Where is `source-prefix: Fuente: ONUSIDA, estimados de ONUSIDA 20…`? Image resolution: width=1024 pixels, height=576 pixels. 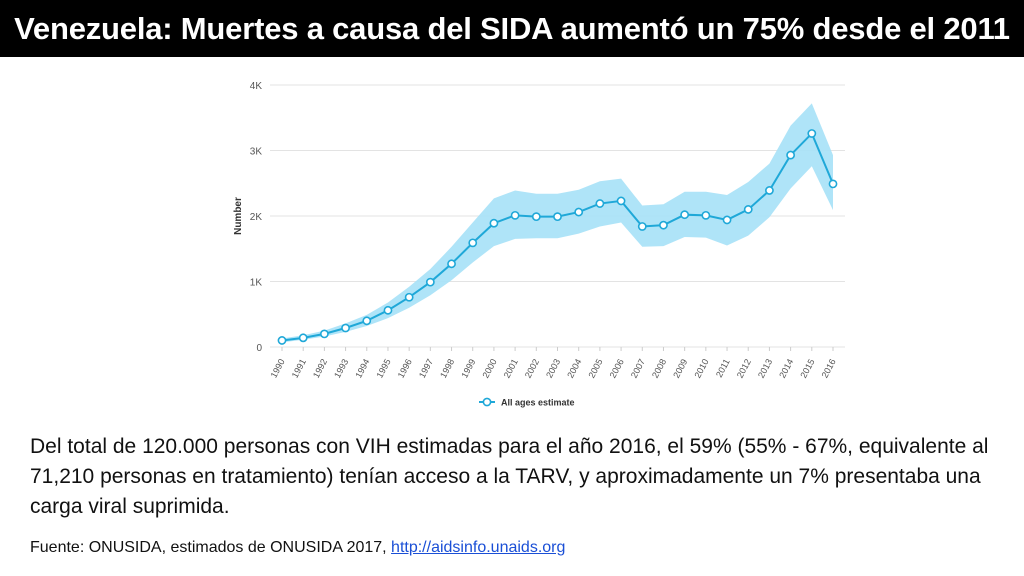 source-prefix: Fuente: ONUSIDA, estimados de ONUSIDA 20… is located at coordinates (211, 547).